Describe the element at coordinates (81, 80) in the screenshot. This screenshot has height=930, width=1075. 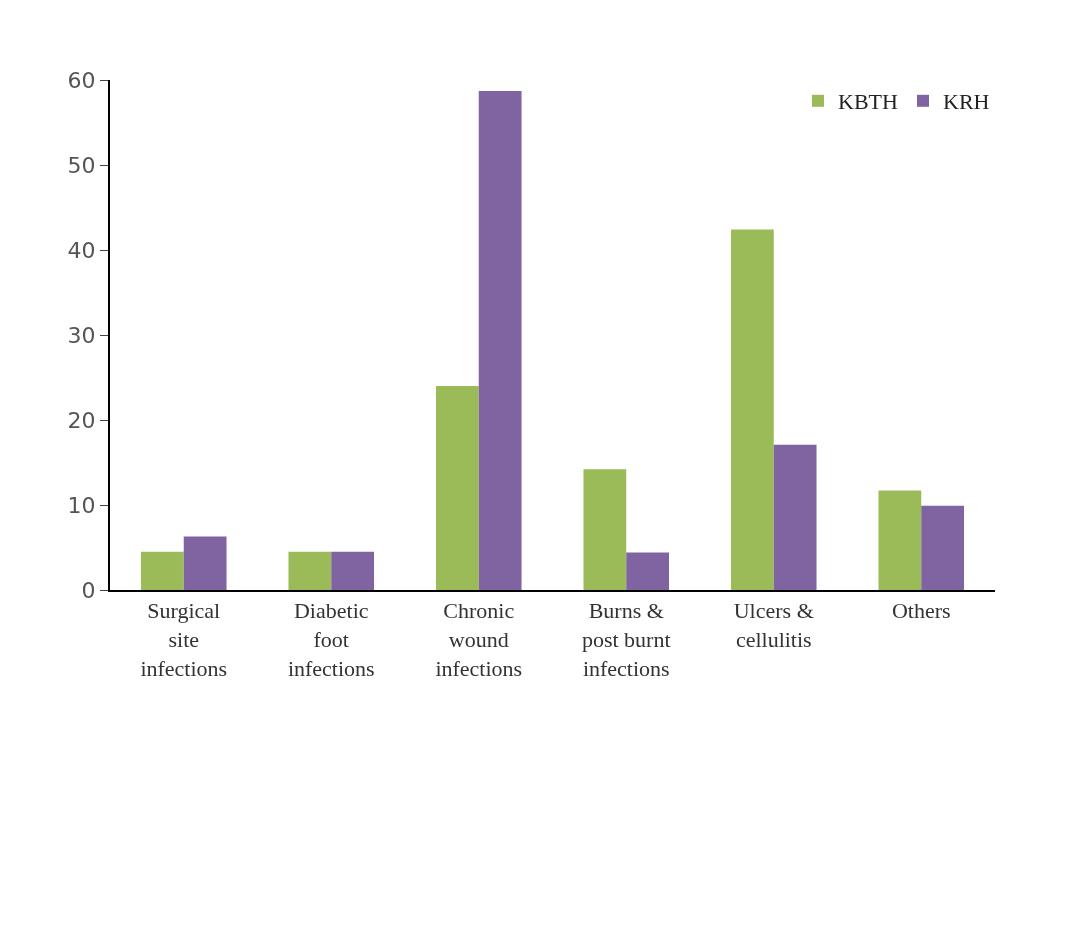
I see `y-tick-label: 60` at that location.